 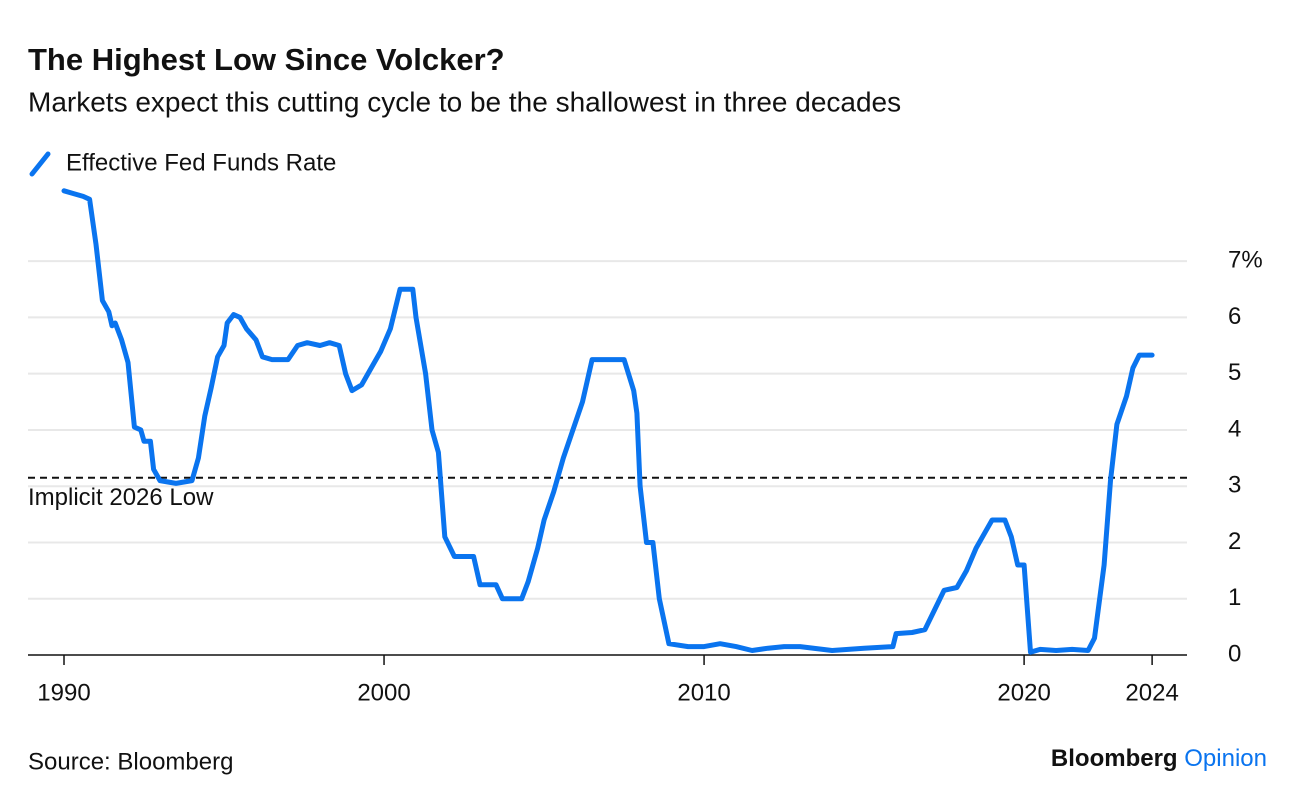 I want to click on x-tick-label: 2024, so click(x=1151, y=692).